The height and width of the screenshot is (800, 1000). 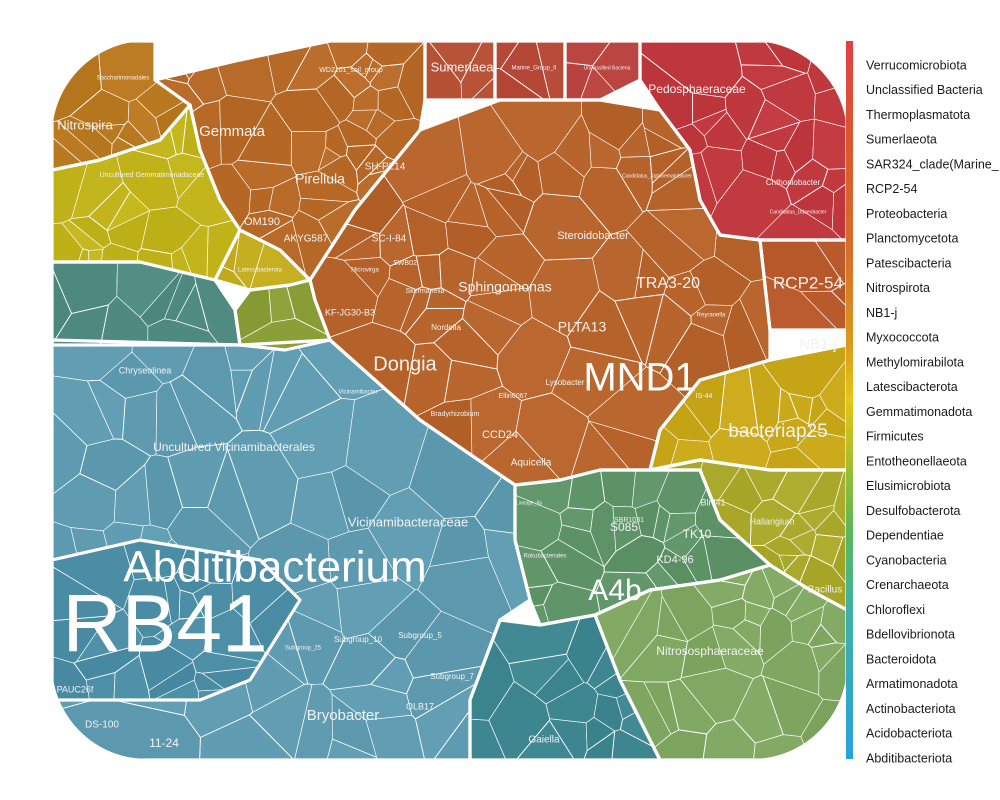 What do you see at coordinates (582, 327) in the screenshot?
I see `taxon-label-plta13: PLTA13` at bounding box center [582, 327].